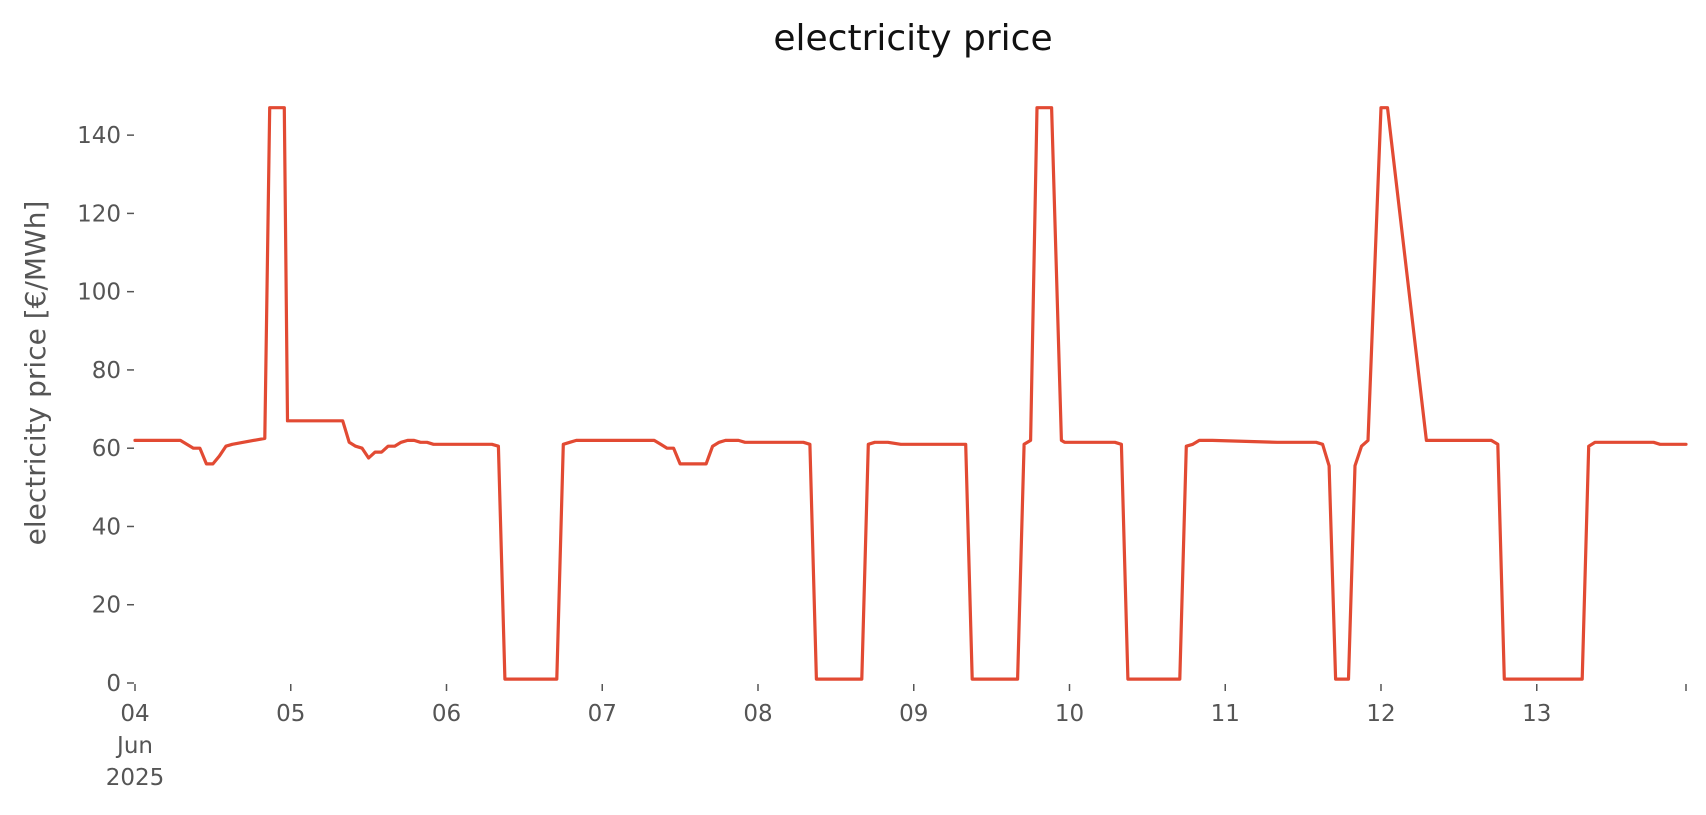 The image size is (1706, 815). I want to click on x-tick-label: 06, so click(446, 714).